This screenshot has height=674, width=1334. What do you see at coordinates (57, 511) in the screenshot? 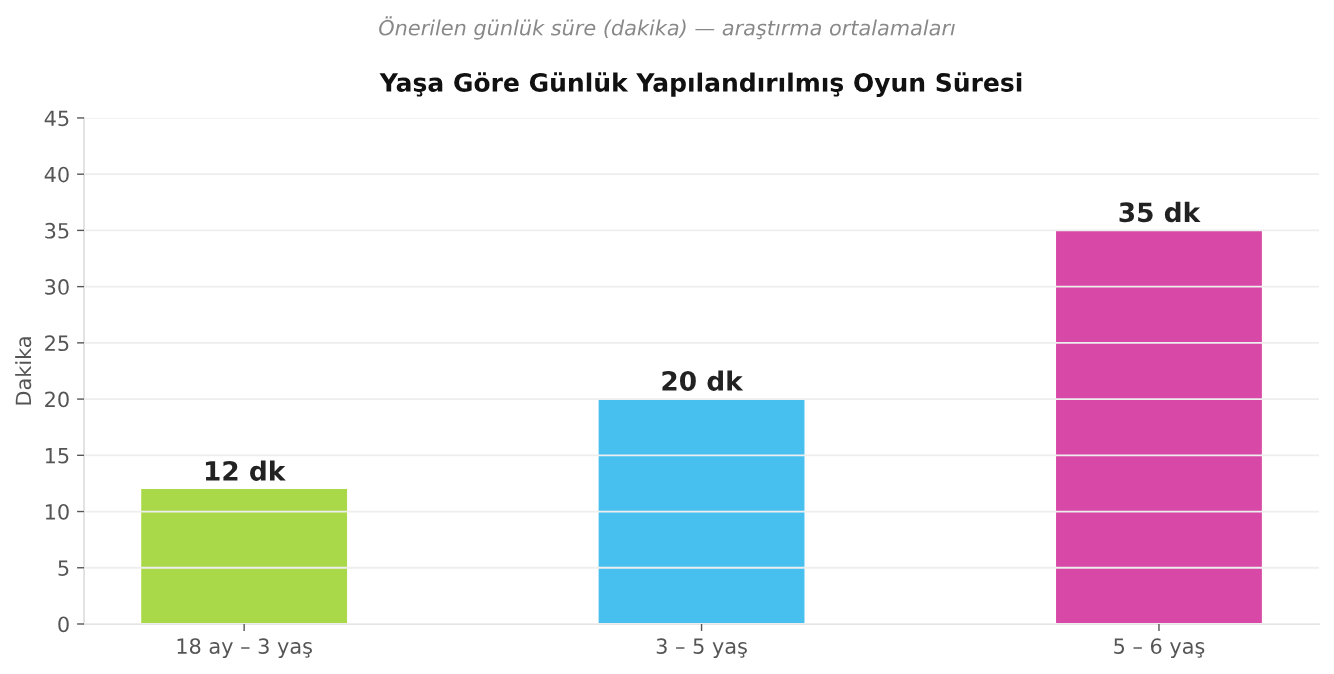
I see `y-tick-label: 10` at bounding box center [57, 511].